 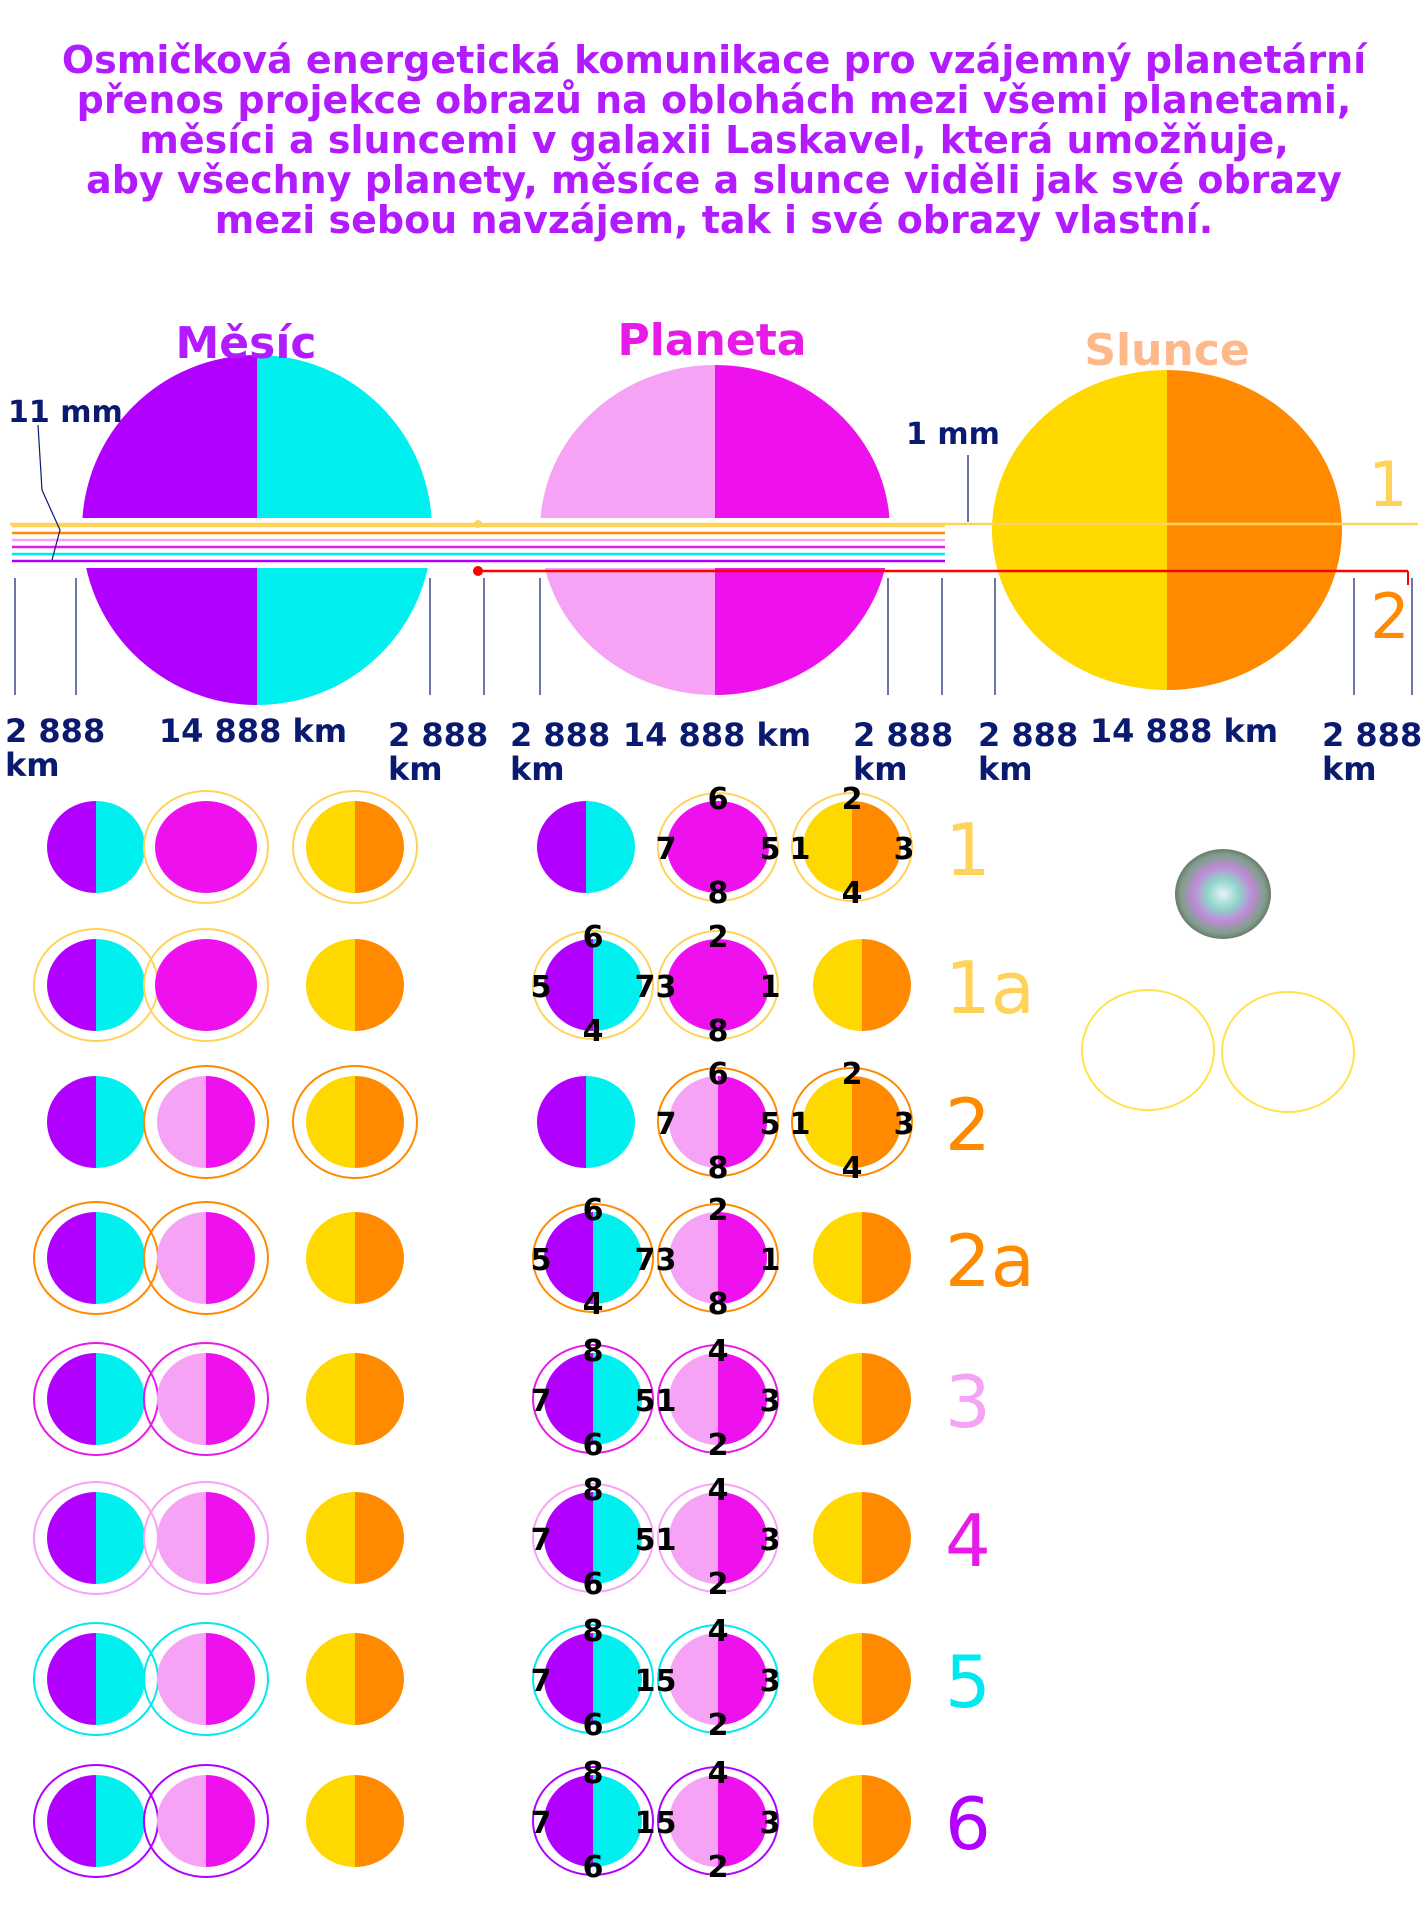 I want to click on position-number: 5, so click(x=541, y=987).